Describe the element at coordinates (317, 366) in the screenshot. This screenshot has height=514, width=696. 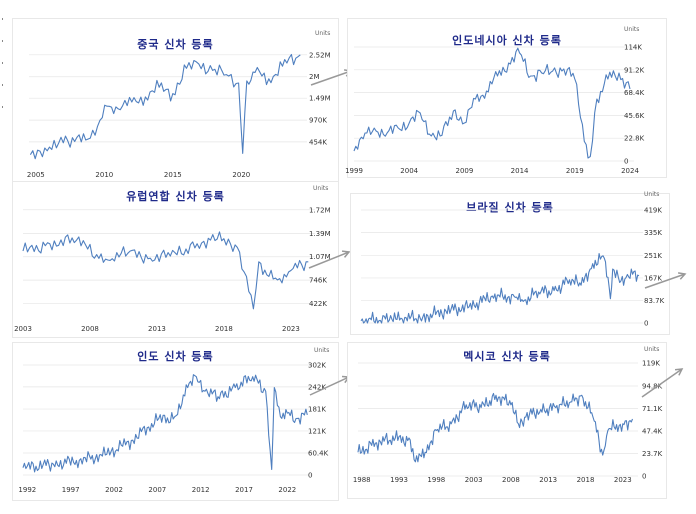
I see `y-tick-label: 302K` at that location.